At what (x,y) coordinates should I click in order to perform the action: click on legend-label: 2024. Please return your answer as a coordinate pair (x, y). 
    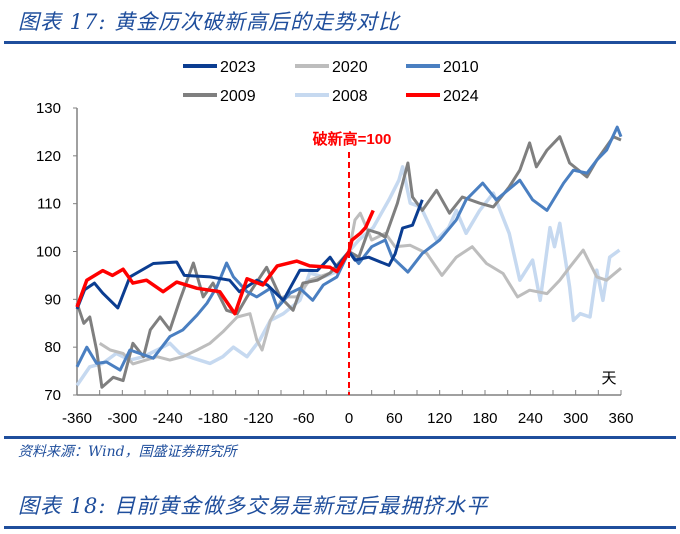
    Looking at the image, I should click on (461, 96).